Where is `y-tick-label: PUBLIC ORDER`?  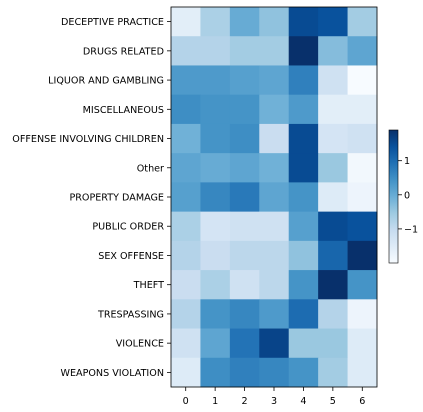 y-tick-label: PUBLIC ORDER is located at coordinates (128, 227).